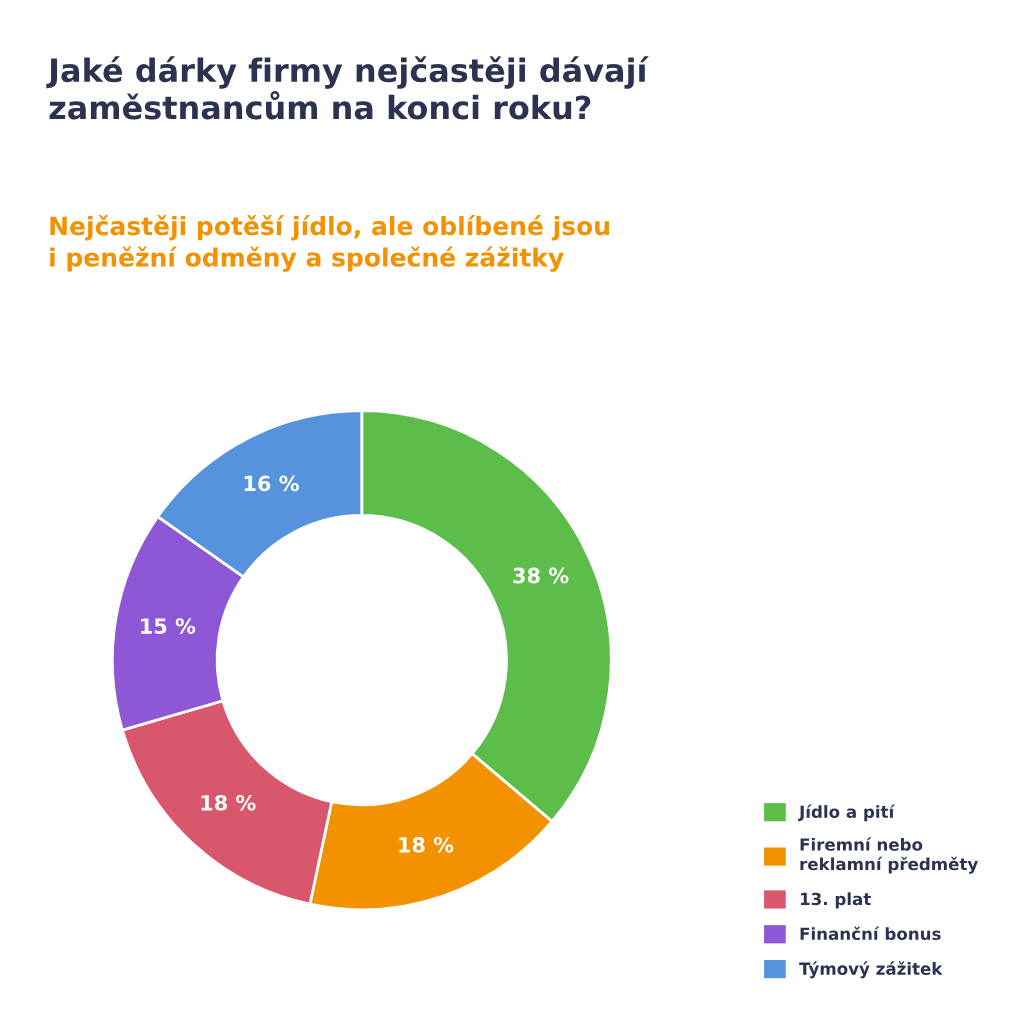 The width and height of the screenshot is (1024, 1024). What do you see at coordinates (329, 243) in the screenshot?
I see `chart-subtitle: Nejčastěji potěší jídlo, ale oblíbené jsou i peněžní odměny a společné zážitky` at bounding box center [329, 243].